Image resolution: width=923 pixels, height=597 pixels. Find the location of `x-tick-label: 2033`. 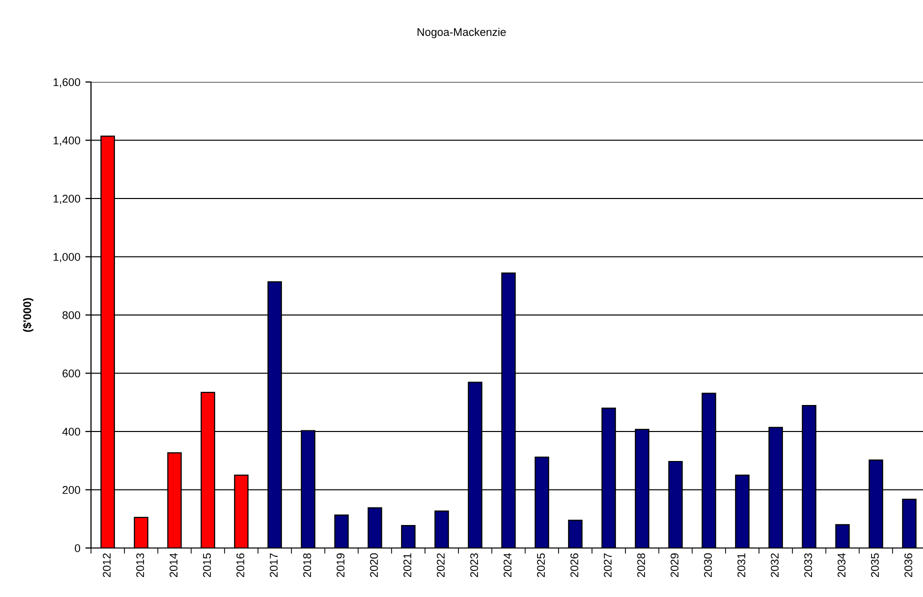

x-tick-label: 2033 is located at coordinates (808, 565).